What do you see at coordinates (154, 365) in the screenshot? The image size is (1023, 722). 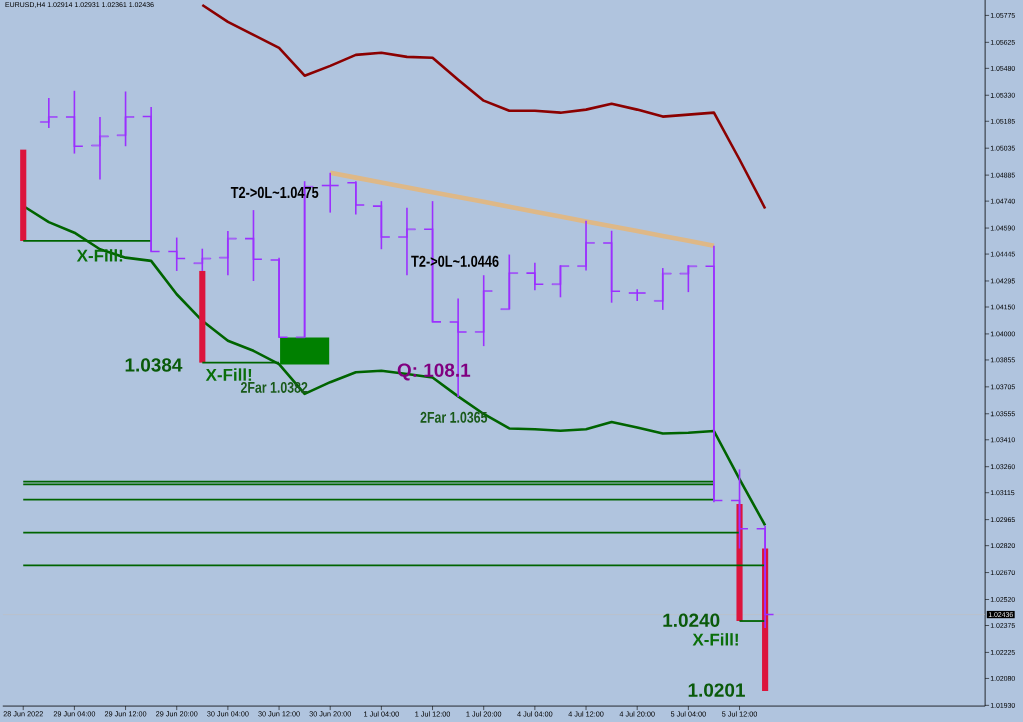 I see `annotation: 1.0384` at bounding box center [154, 365].